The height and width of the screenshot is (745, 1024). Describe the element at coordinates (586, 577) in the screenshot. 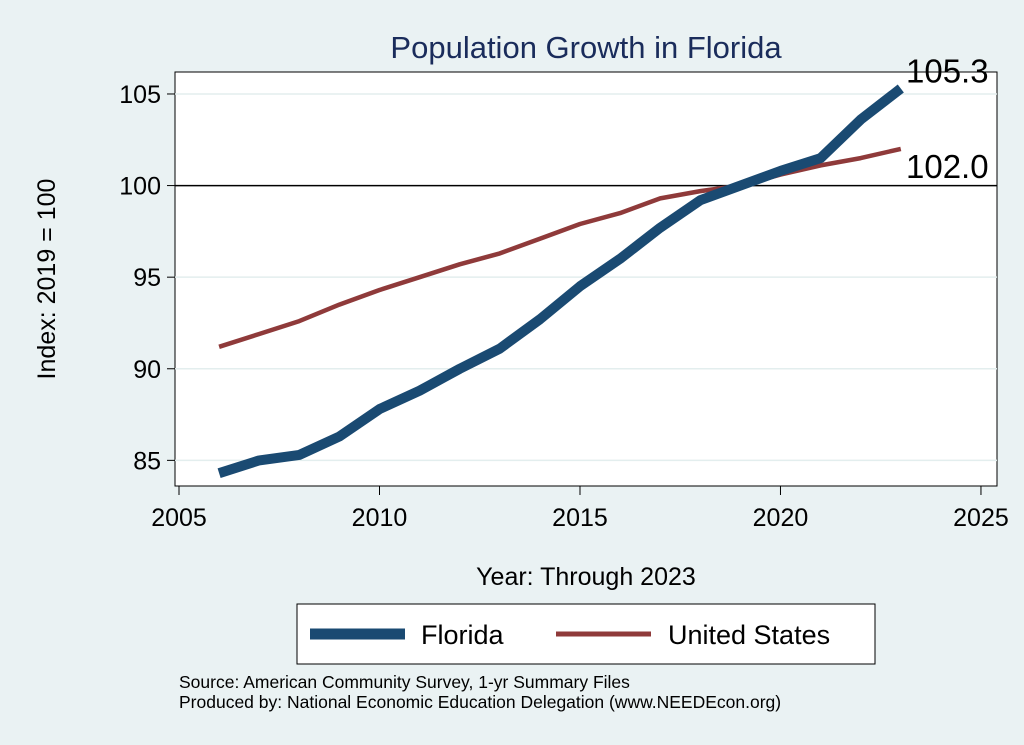

I see `x-axis-label: Year: Through 2023` at that location.